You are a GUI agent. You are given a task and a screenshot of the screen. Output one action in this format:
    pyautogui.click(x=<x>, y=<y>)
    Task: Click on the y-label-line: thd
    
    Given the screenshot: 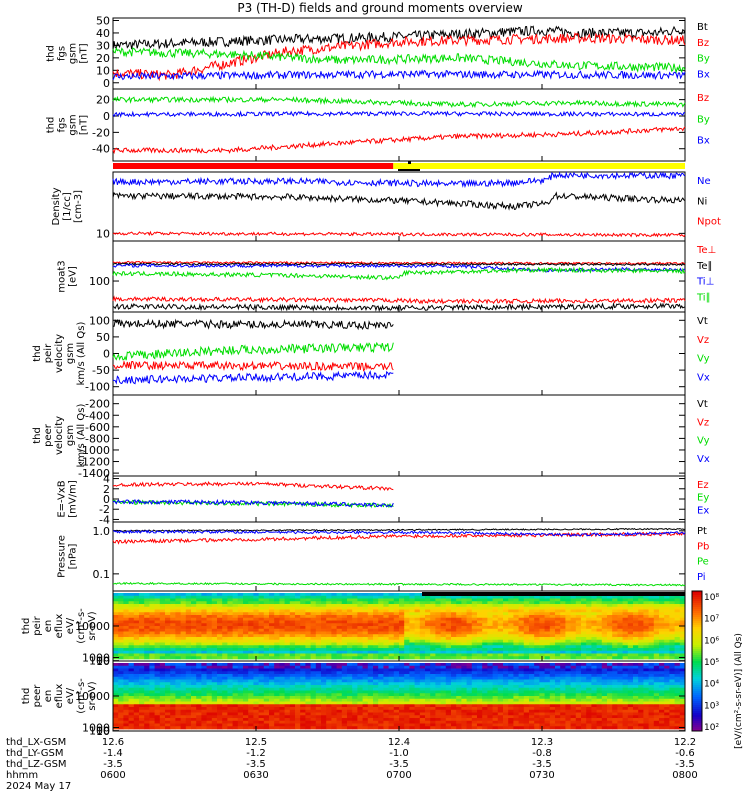 What is the action you would take?
    pyautogui.click(x=26, y=626)
    